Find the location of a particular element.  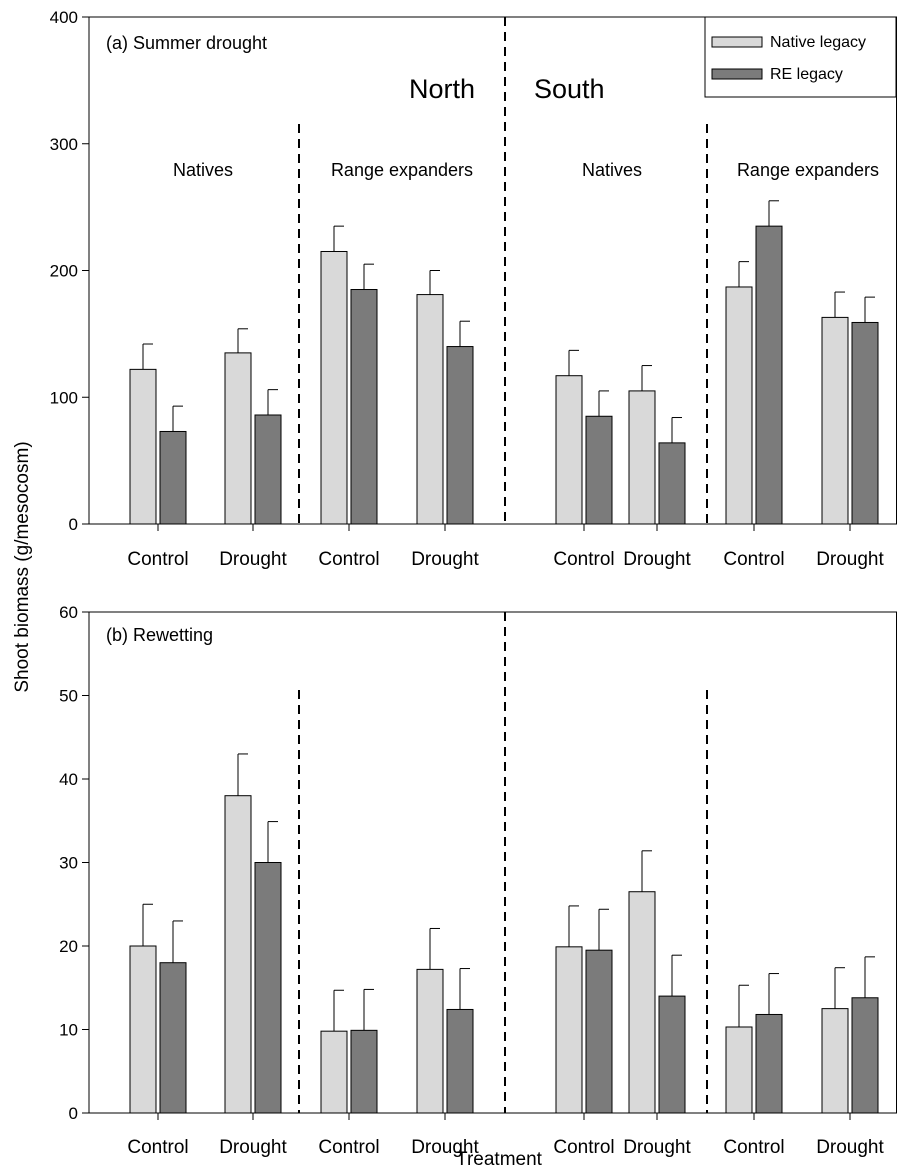

group-label-north-range-expanders: Range expanders is located at coordinates (402, 170).